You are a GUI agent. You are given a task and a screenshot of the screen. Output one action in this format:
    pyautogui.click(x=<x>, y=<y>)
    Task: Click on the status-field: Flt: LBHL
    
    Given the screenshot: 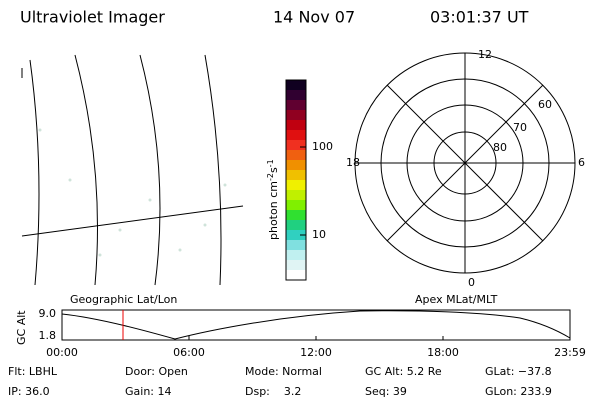 What is the action you would take?
    pyautogui.click(x=33, y=371)
    